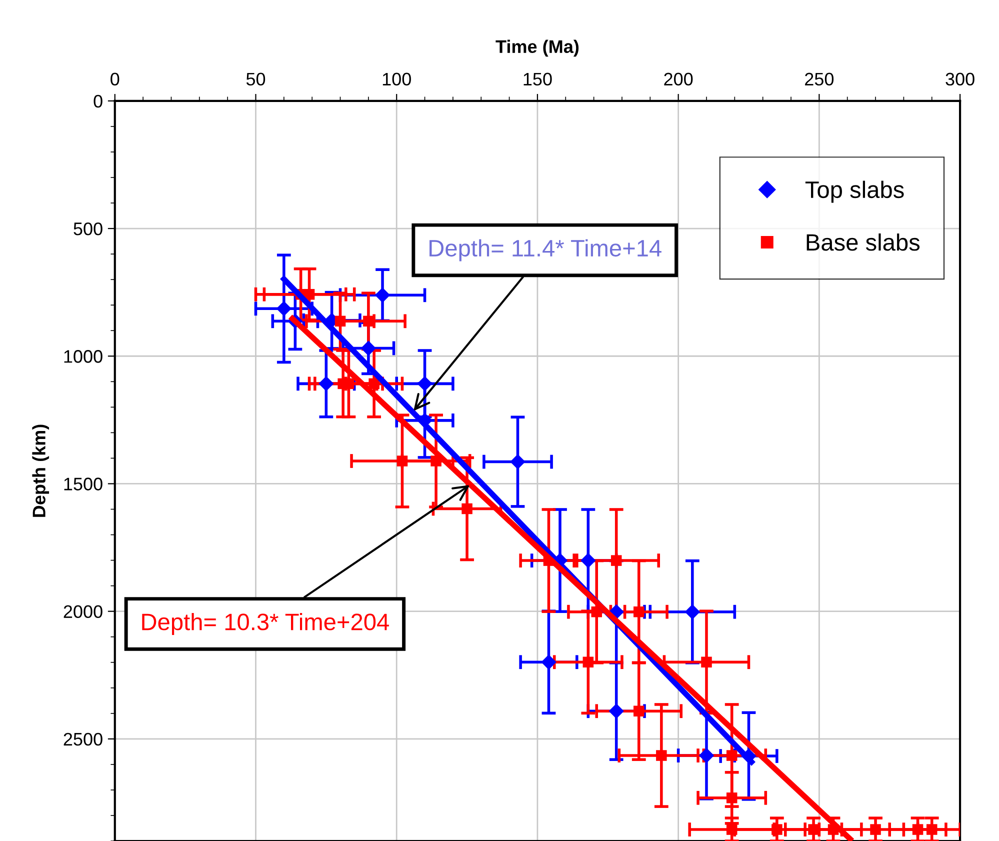 The height and width of the screenshot is (841, 999). I want to click on x-tick-label: 250, so click(819, 79).